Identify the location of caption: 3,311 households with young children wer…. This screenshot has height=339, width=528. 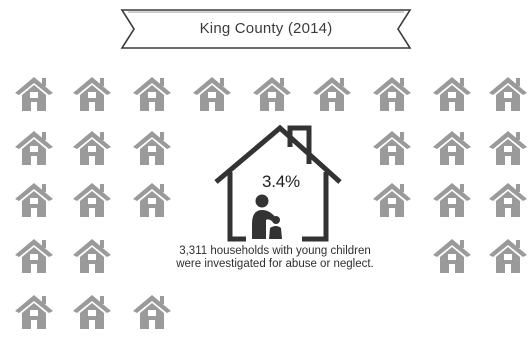
(275, 258).